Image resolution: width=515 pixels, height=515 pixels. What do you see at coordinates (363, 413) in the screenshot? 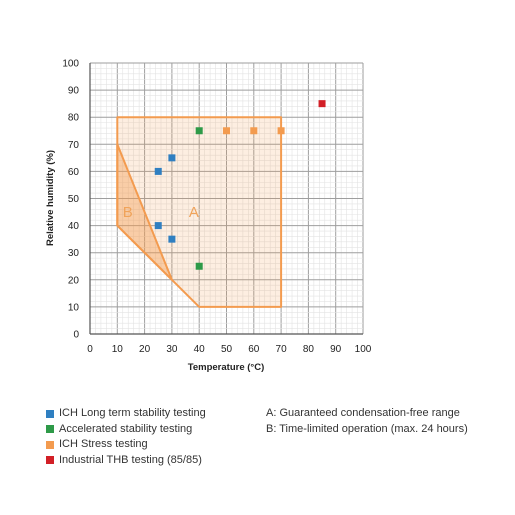
I see `region-note-text: A: Guaranteed condensation-free range` at bounding box center [363, 413].